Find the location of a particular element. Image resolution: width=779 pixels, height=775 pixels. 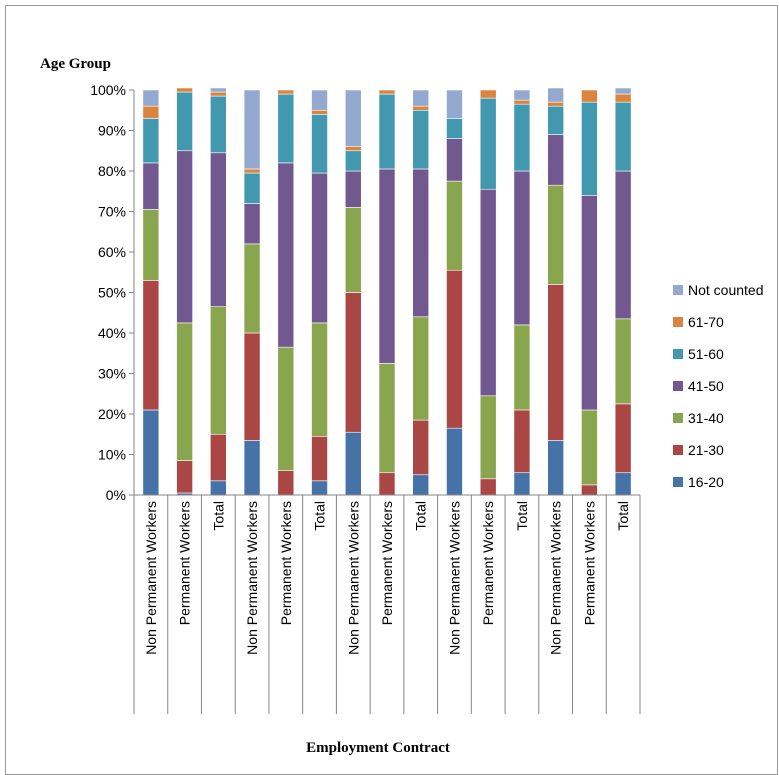

y-tick-label: 100% is located at coordinates (108, 90).